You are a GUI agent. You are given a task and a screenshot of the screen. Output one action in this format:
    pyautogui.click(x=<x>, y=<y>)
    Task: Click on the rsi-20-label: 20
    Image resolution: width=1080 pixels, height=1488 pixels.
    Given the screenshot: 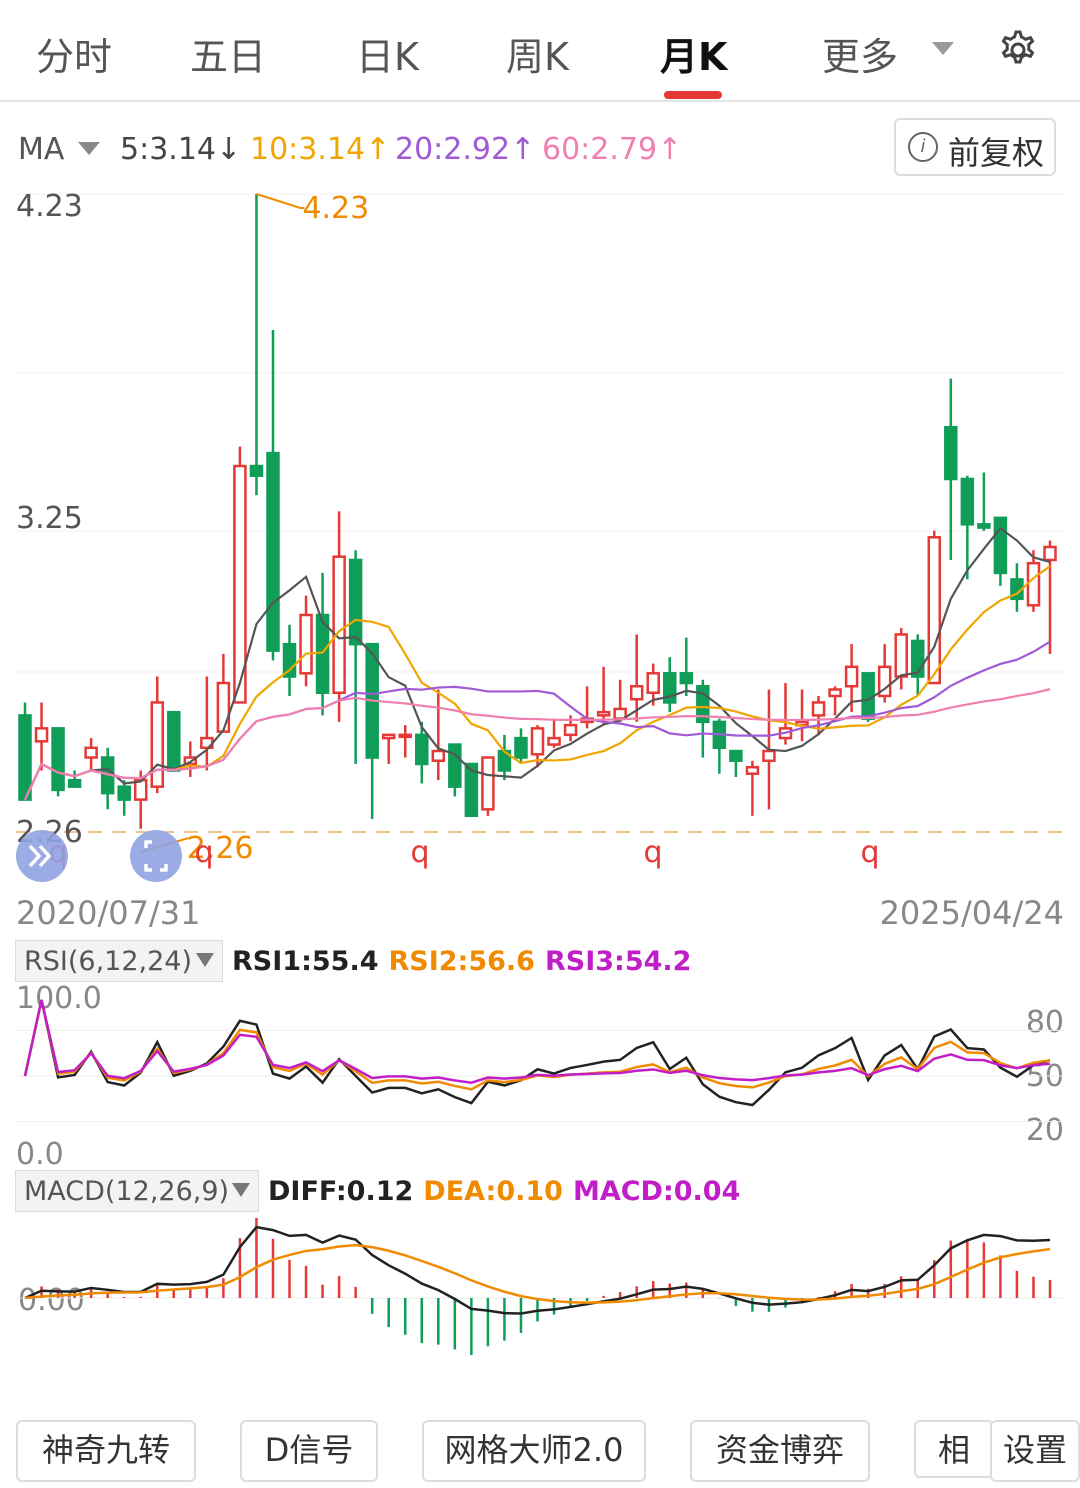 What is the action you would take?
    pyautogui.click(x=1045, y=1130)
    